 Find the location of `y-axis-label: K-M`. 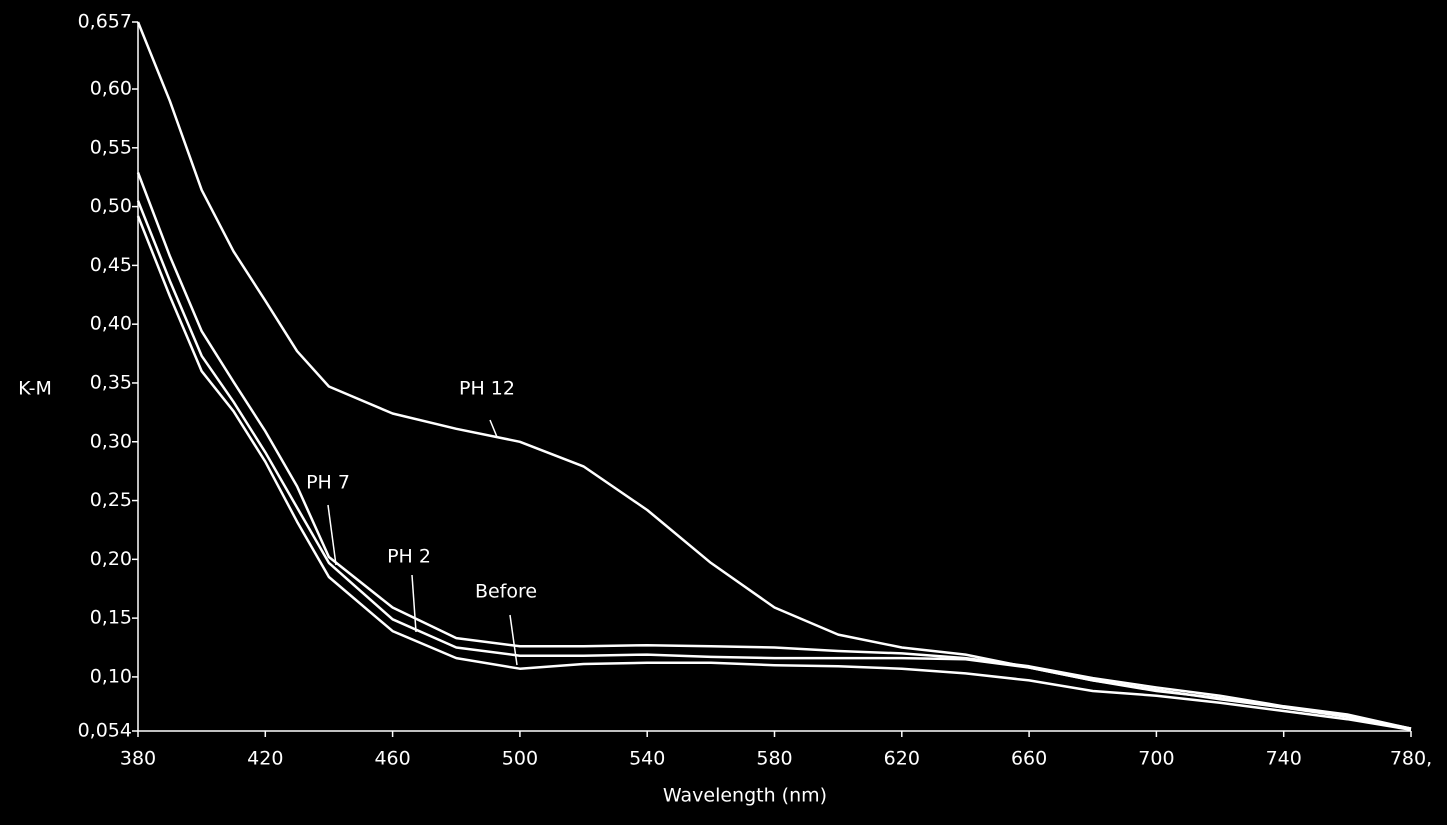

y-axis-label: K-M is located at coordinates (35, 389).